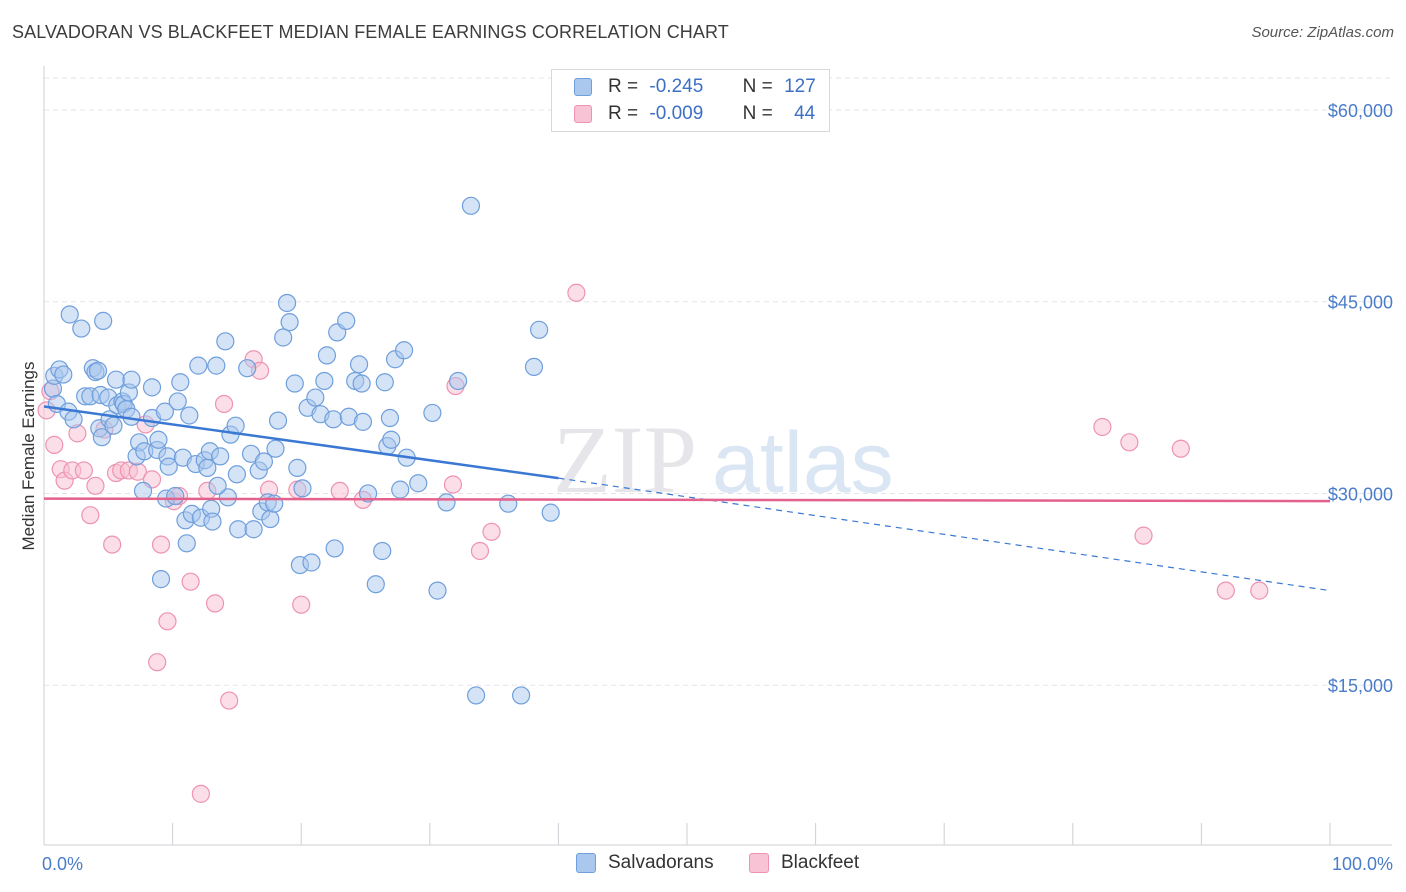  What do you see at coordinates (759, 863) in the screenshot?
I see `bottom-legend-swatch-blackfeet` at bounding box center [759, 863].